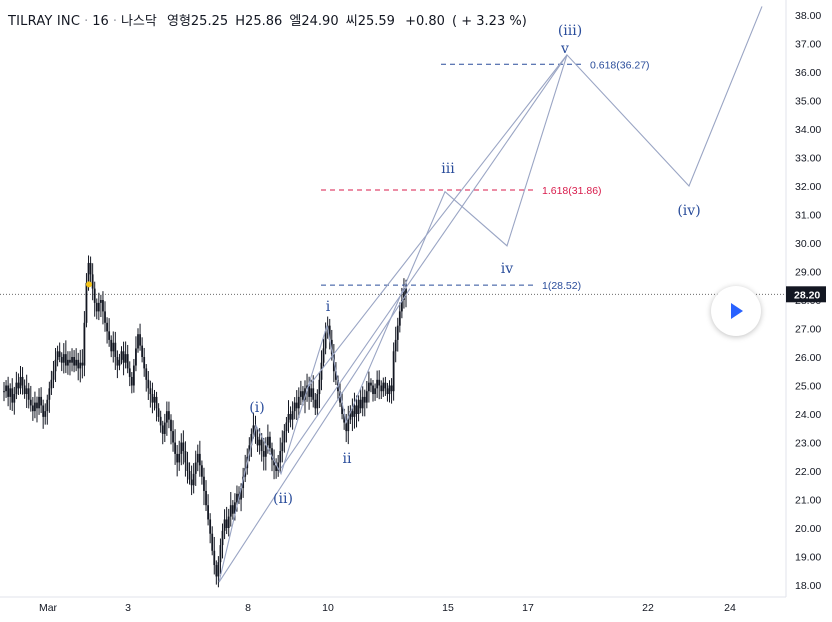 The image size is (832, 622). Describe the element at coordinates (808, 330) in the screenshot. I see `price-tick-label: 27.00` at that location.